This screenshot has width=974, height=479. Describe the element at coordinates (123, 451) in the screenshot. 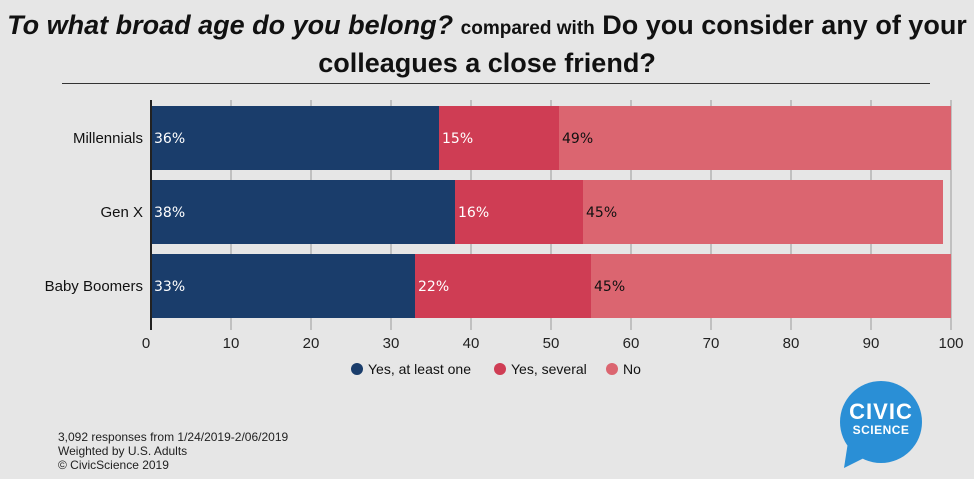

I see `footnote-weighting: Weighted by U.S. Adults` at that location.